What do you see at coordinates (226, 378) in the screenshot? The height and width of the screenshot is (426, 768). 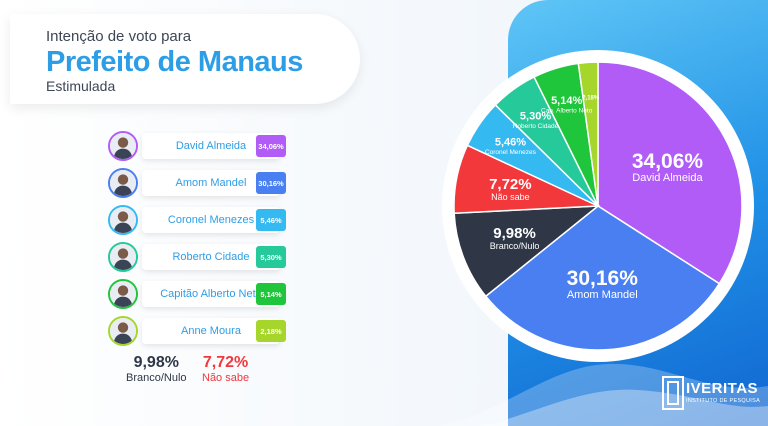 I see `undecided-label: Não sabe` at bounding box center [226, 378].